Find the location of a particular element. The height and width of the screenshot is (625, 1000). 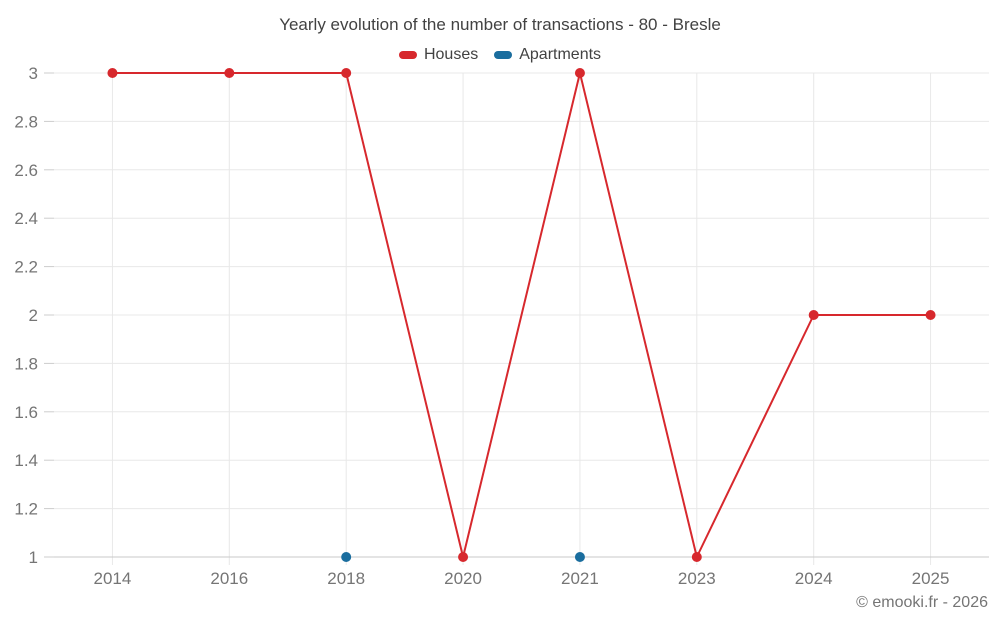

svg-text: 1.8 is located at coordinates (26, 363).